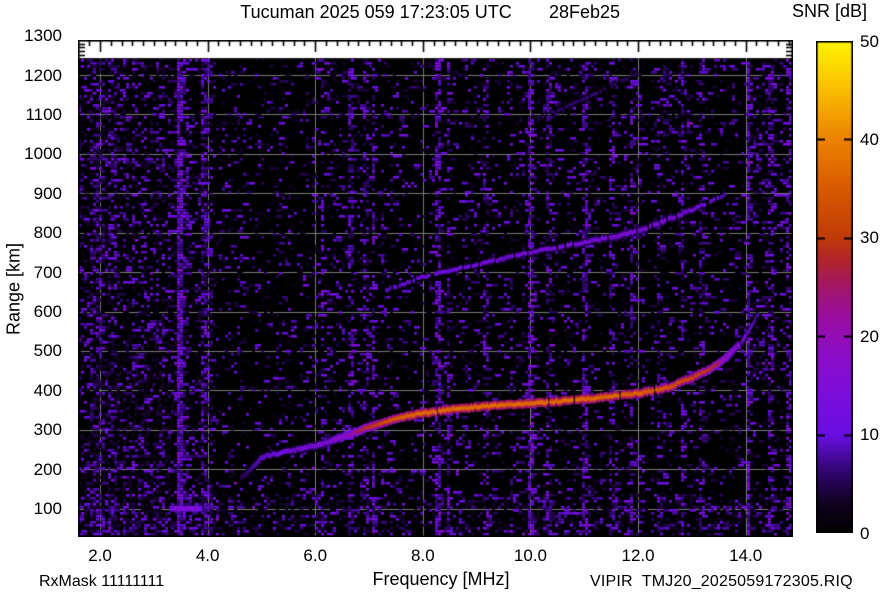 The width and height of the screenshot is (884, 595). I want to click on x-tick-label: 14.0, so click(746, 555).